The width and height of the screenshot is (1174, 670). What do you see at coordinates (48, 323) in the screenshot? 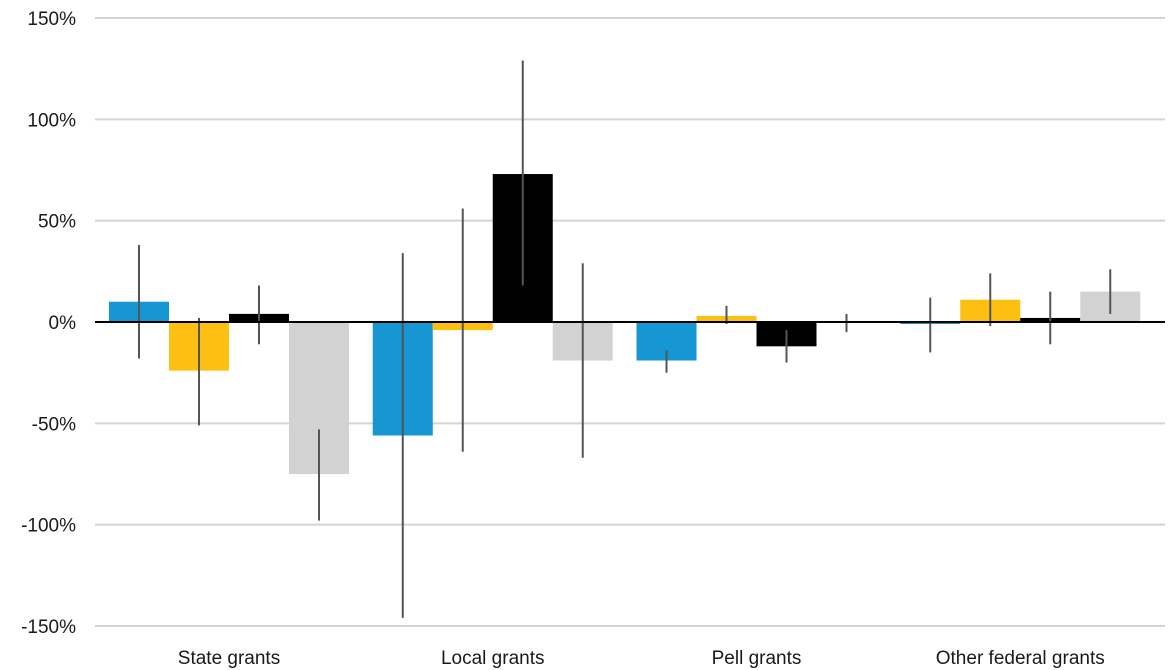
I see `y-axis-ticks: 150% 100% 50% 0% -50% -100% -150%` at bounding box center [48, 323].